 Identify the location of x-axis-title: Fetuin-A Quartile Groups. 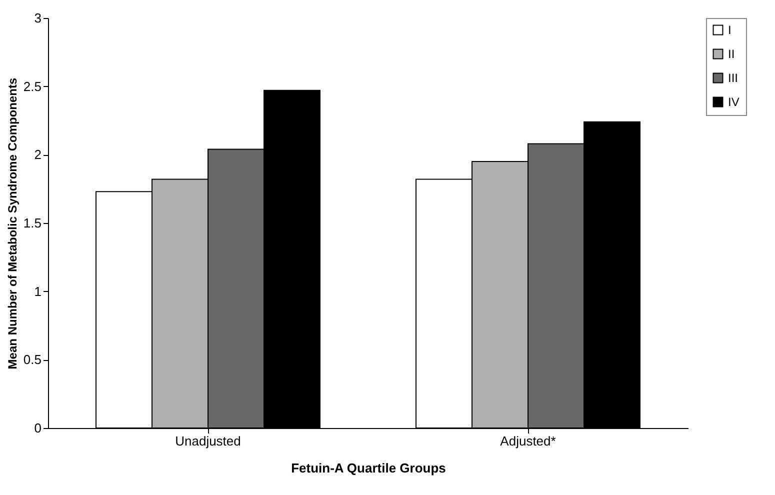
(368, 468).